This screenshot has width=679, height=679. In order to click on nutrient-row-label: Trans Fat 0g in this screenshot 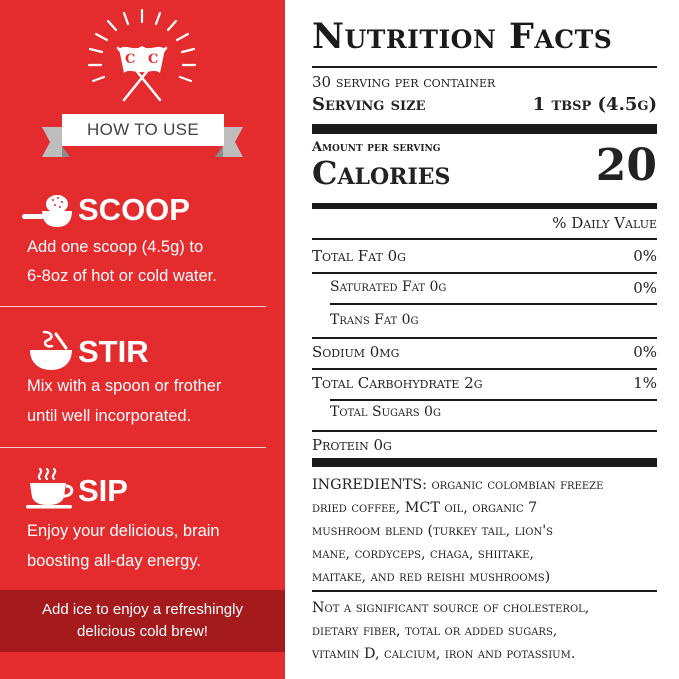, I will do `click(374, 320)`.